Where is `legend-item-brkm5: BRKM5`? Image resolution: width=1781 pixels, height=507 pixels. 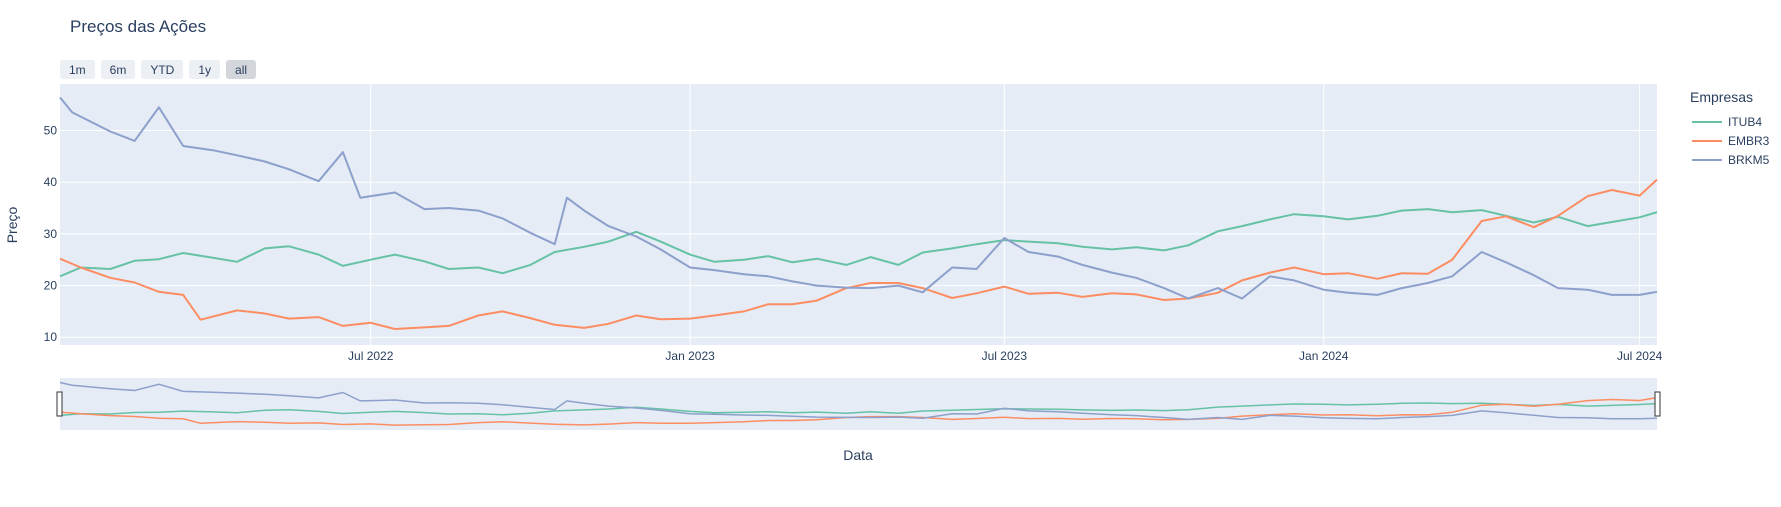 legend-item-brkm5: BRKM5 is located at coordinates (1729, 159).